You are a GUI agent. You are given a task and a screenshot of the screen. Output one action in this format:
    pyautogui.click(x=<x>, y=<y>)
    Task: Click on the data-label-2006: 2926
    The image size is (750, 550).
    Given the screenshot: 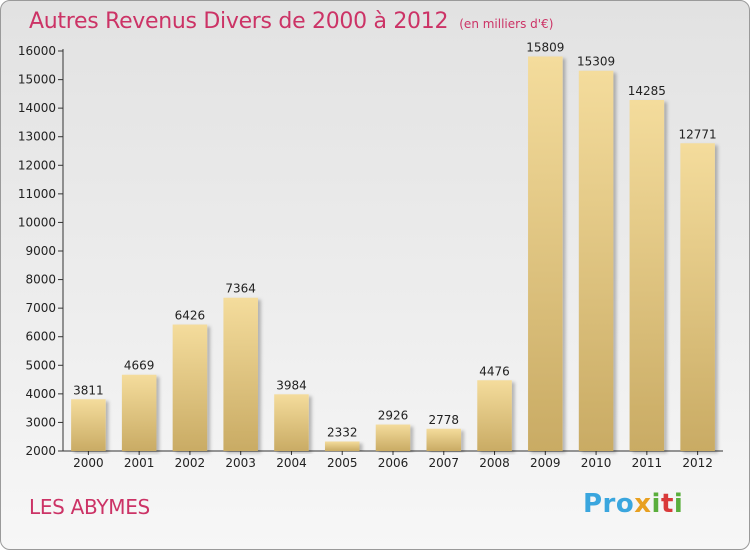 What is the action you would take?
    pyautogui.click(x=393, y=416)
    